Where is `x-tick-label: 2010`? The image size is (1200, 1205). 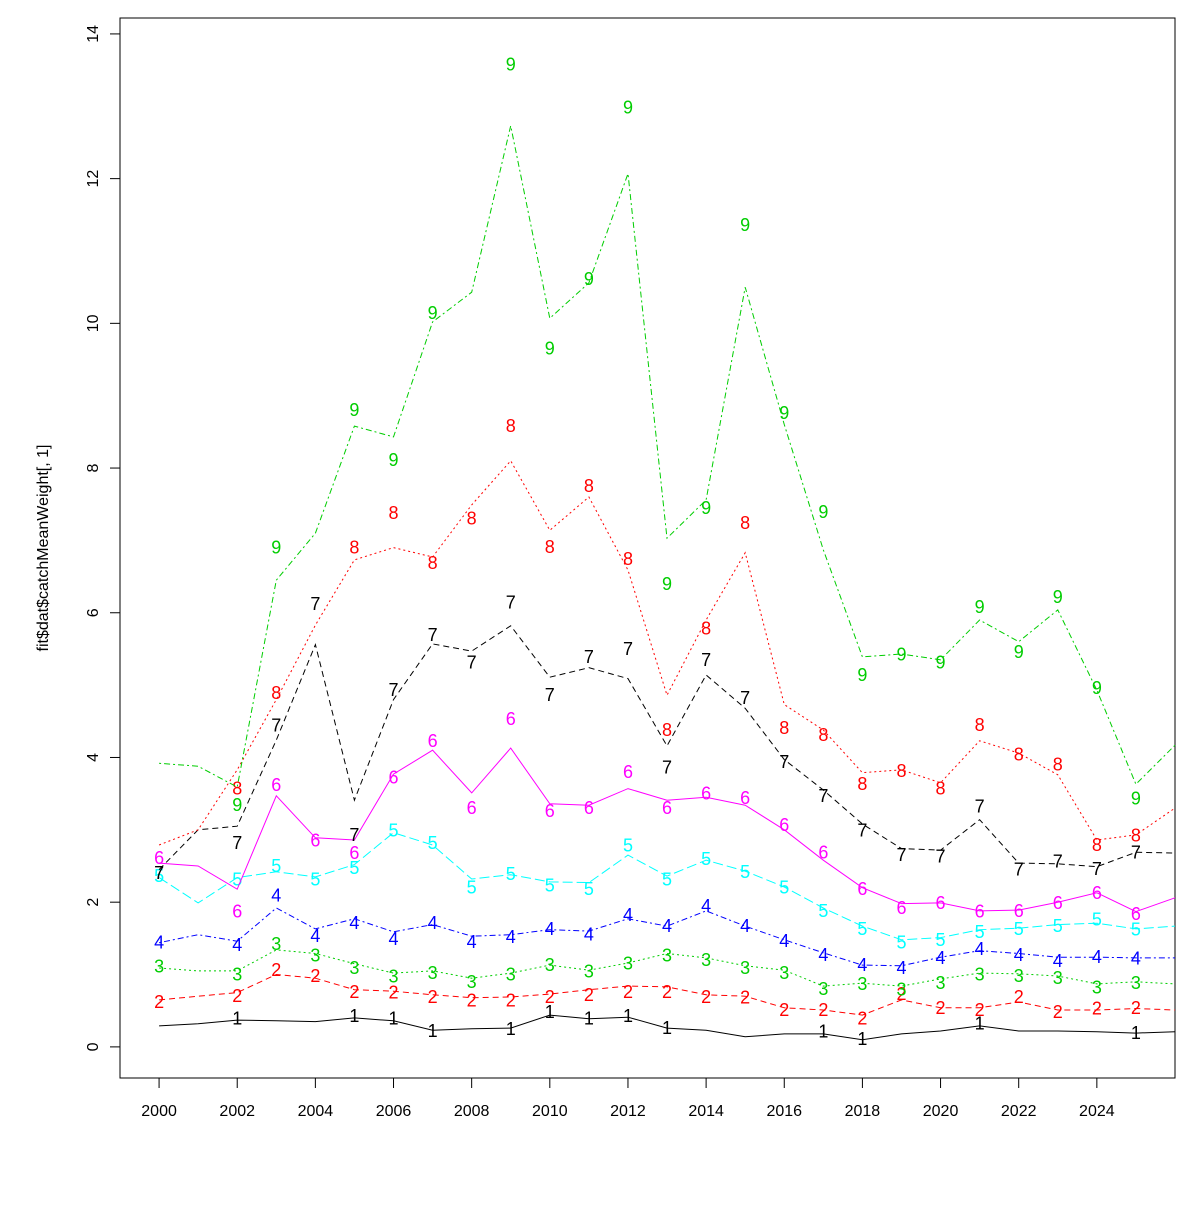
x-tick-label: 2010 is located at coordinates (550, 1111).